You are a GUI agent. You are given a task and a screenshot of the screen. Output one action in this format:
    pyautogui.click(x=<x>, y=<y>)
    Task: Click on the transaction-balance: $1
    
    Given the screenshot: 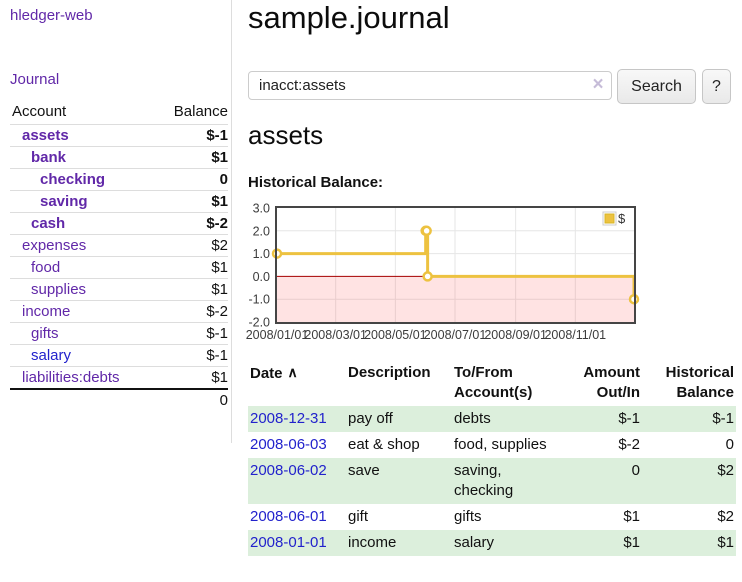 What is the action you would take?
    pyautogui.click(x=725, y=542)
    